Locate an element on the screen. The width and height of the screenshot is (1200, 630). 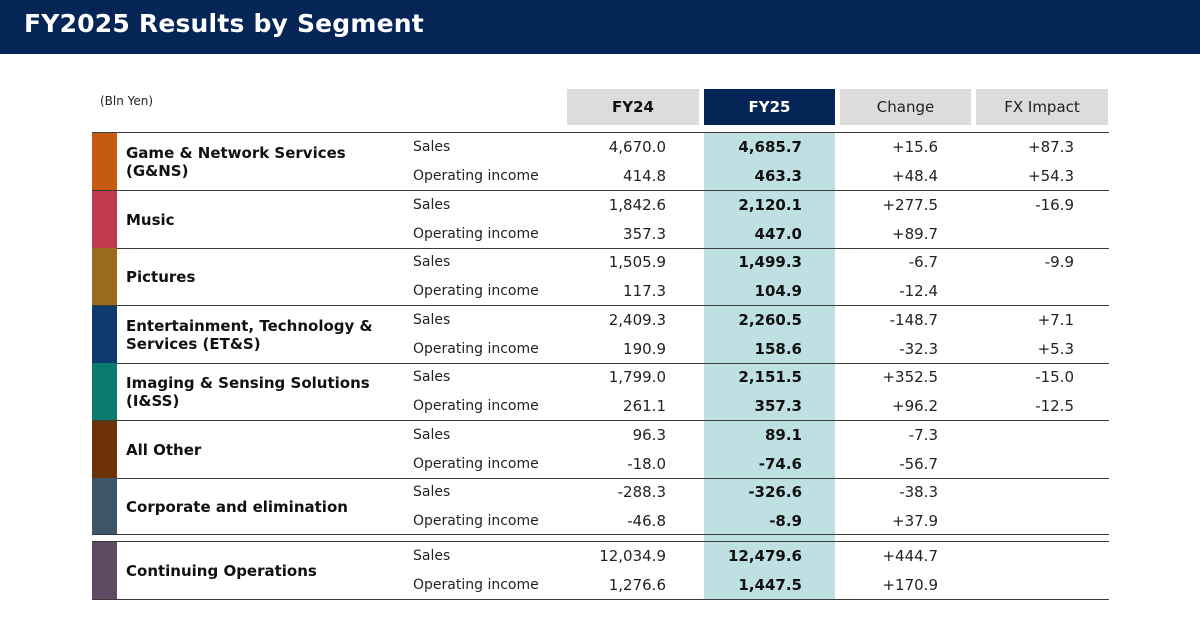
operating-income-fy24-value: 117.3 is located at coordinates (644, 291).